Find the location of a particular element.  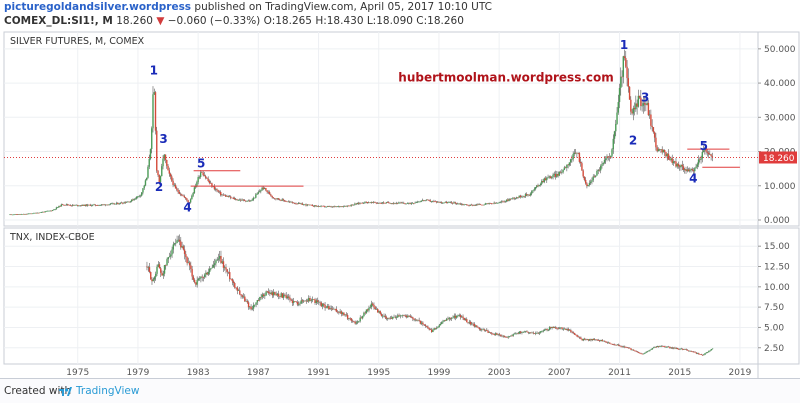

tnx-y-tick-label: 10.00 is located at coordinates (777, 288).